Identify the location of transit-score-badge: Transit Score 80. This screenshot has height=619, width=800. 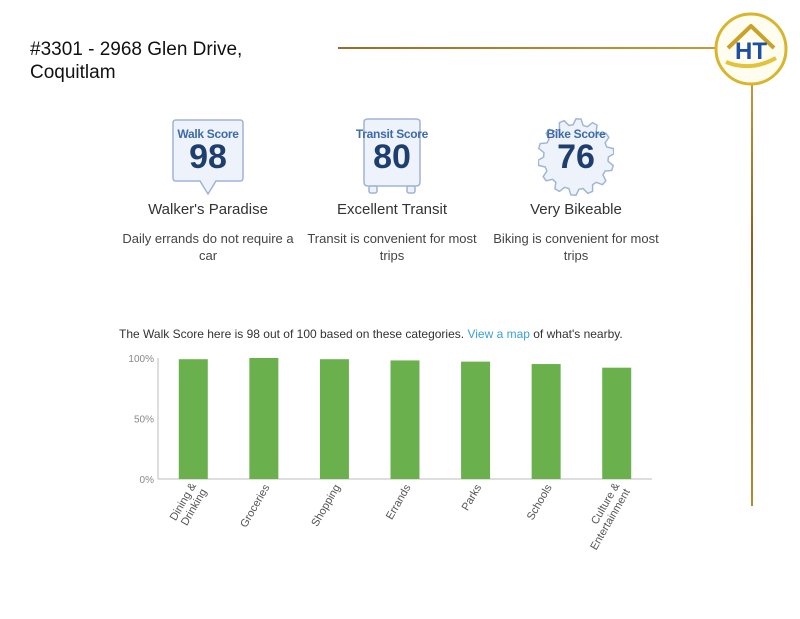
(392, 157).